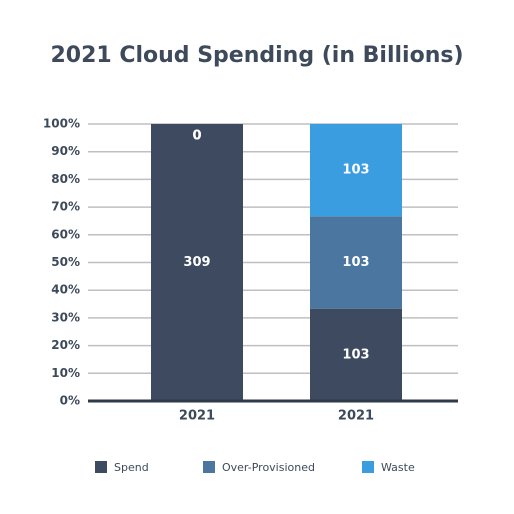 Image resolution: width=514 pixels, height=514 pixels. I want to click on chart-title: 2021 Cloud Spending (in Billions), so click(256, 55).